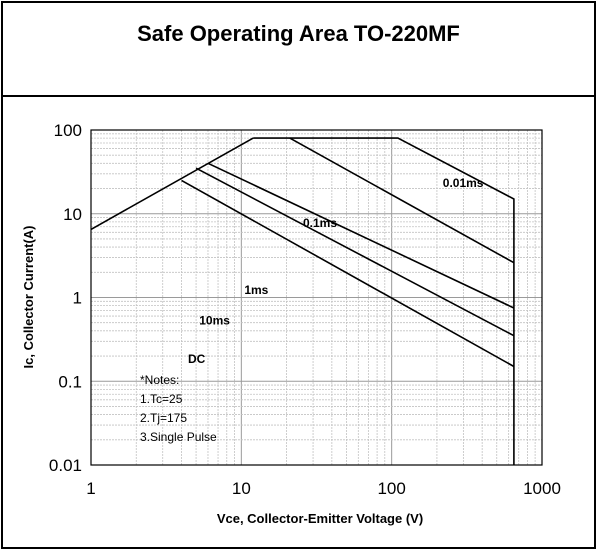 This screenshot has height=549, width=596. Describe the element at coordinates (159, 380) in the screenshot. I see `note-line: *Notes:` at that location.